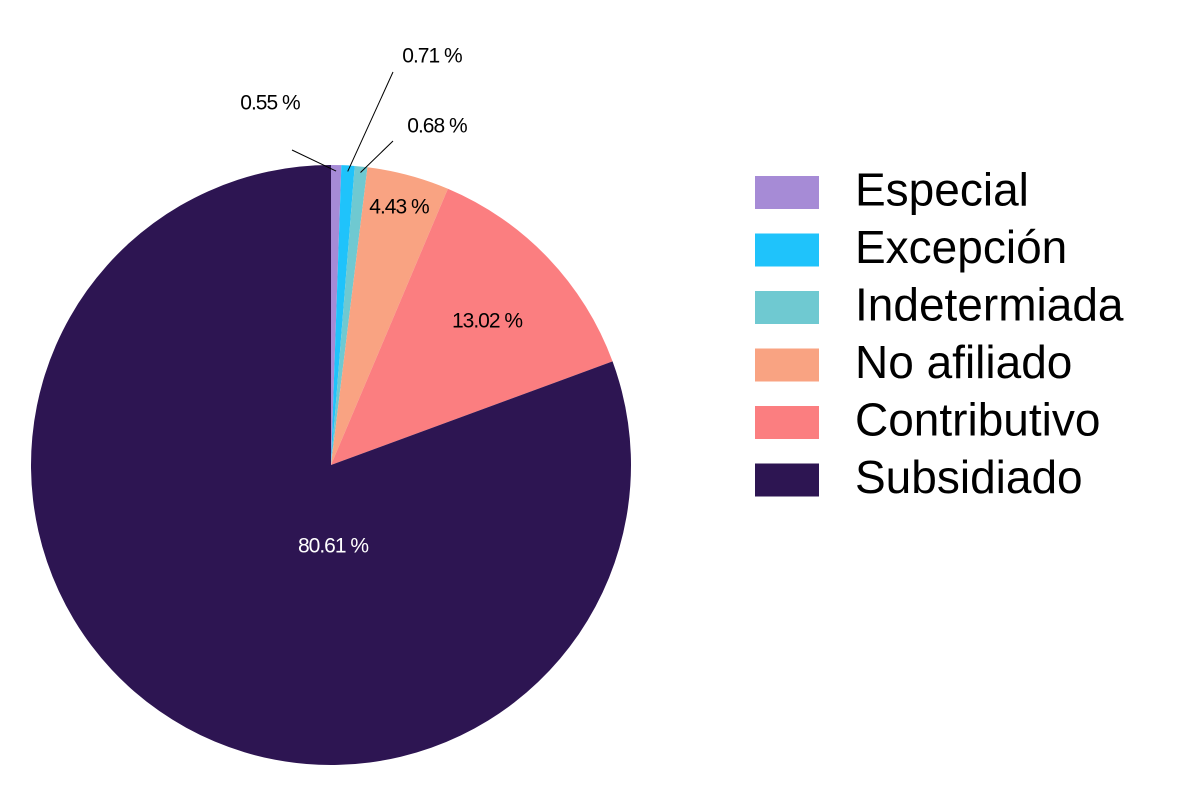  What do you see at coordinates (787, 480) in the screenshot?
I see `legend-swatch-subsidiado` at bounding box center [787, 480].